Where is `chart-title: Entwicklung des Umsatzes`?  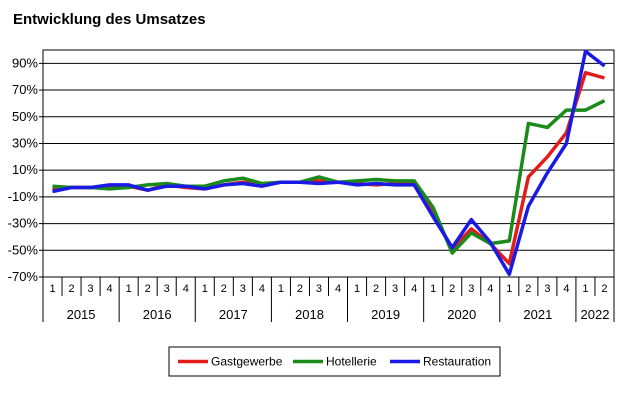 chart-title: Entwicklung des Umsatzes is located at coordinates (109, 19).